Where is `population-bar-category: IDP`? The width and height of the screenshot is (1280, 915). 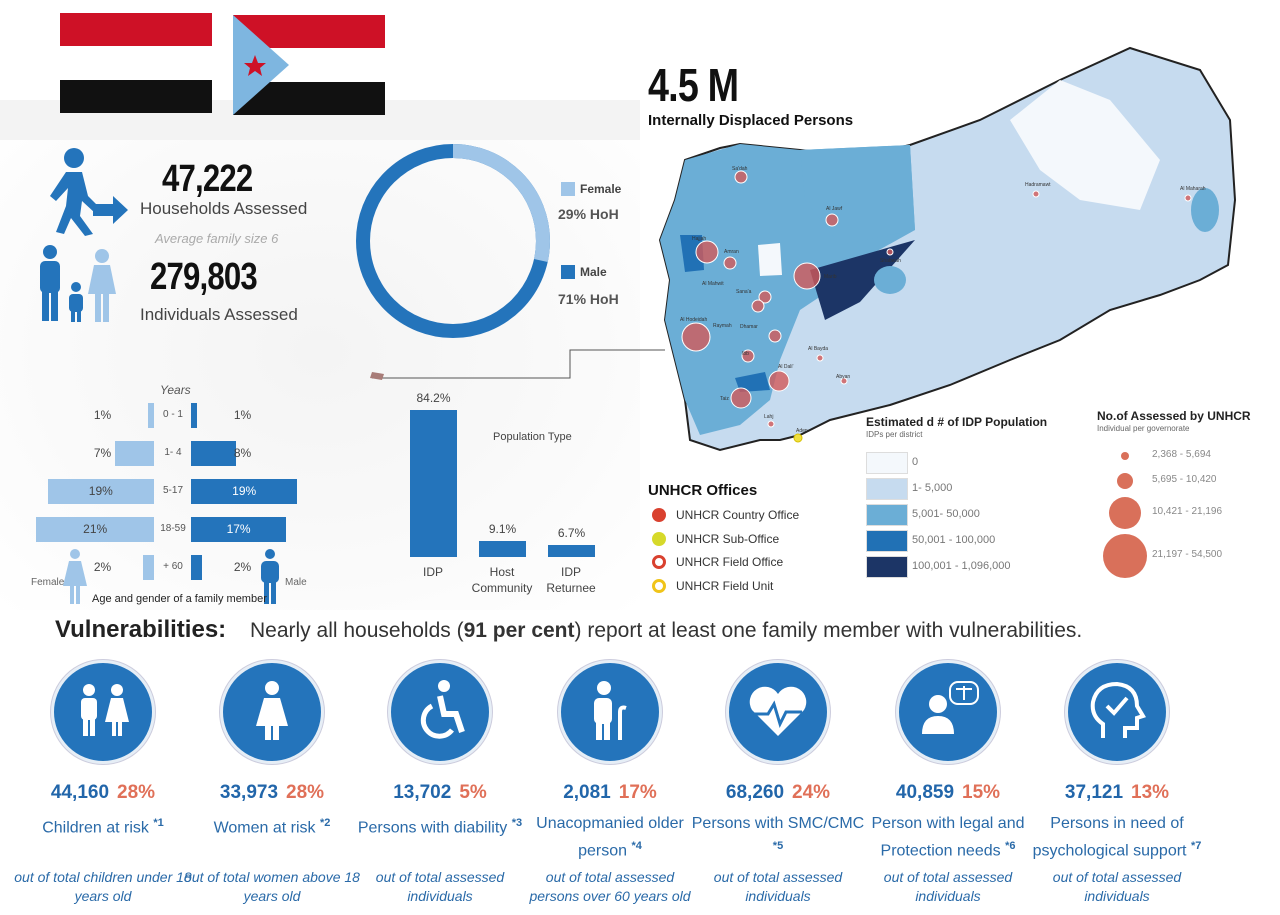
population-bar-category: IDP is located at coordinates (432, 572).